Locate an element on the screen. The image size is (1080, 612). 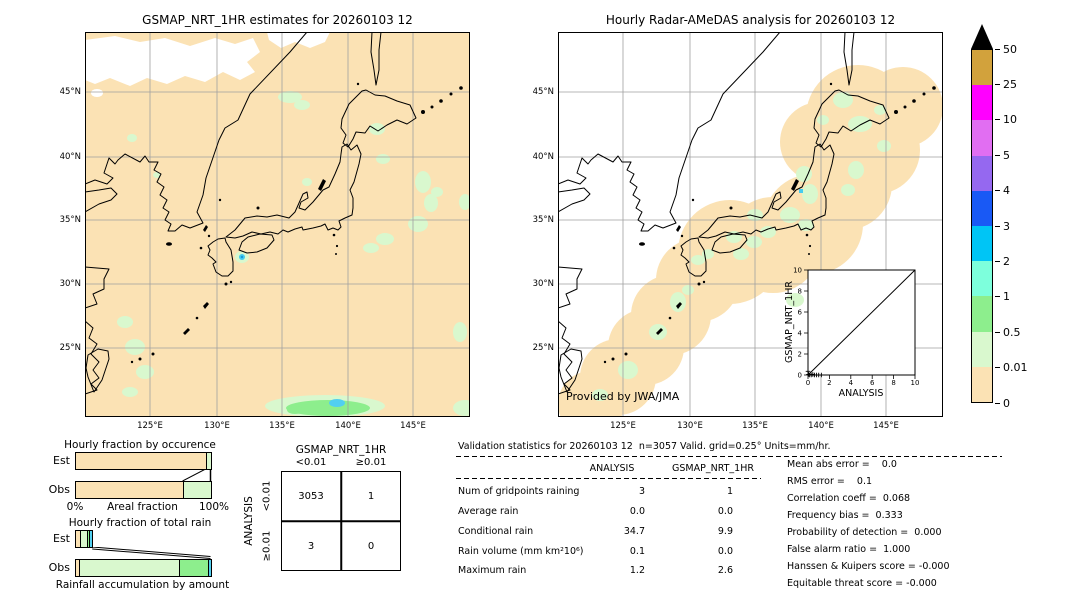
gsmap-lon-125: 125°E is located at coordinates (150, 426).